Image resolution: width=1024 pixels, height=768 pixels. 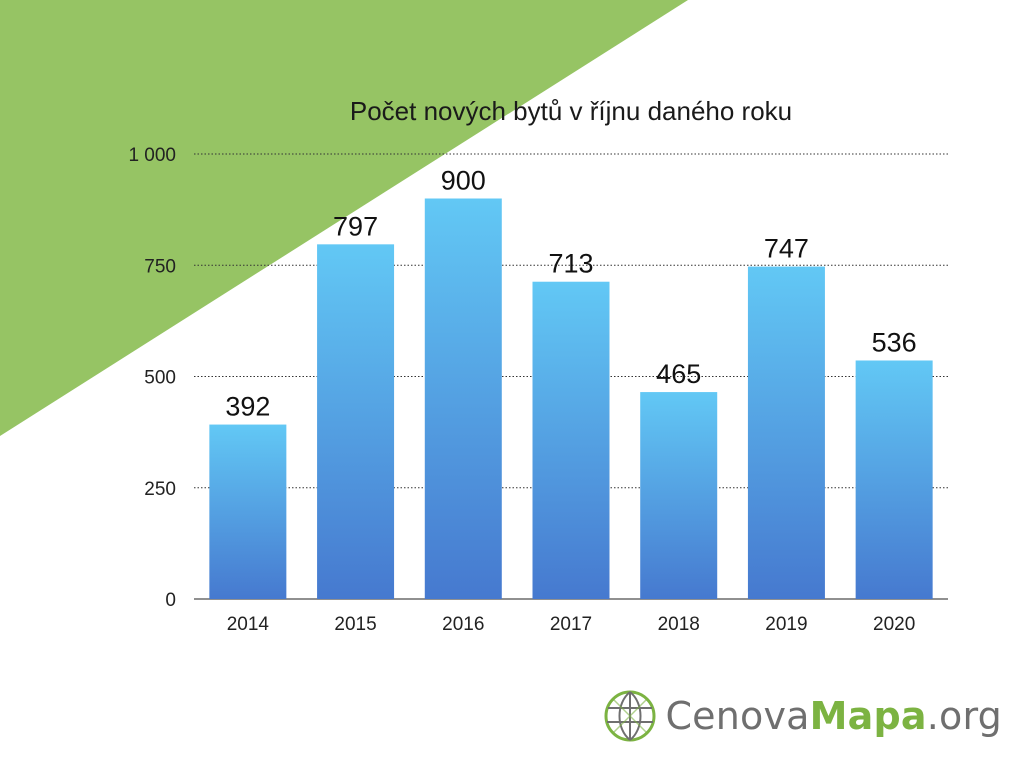 I want to click on logo-text-part1: Cenova, so click(x=737, y=716).